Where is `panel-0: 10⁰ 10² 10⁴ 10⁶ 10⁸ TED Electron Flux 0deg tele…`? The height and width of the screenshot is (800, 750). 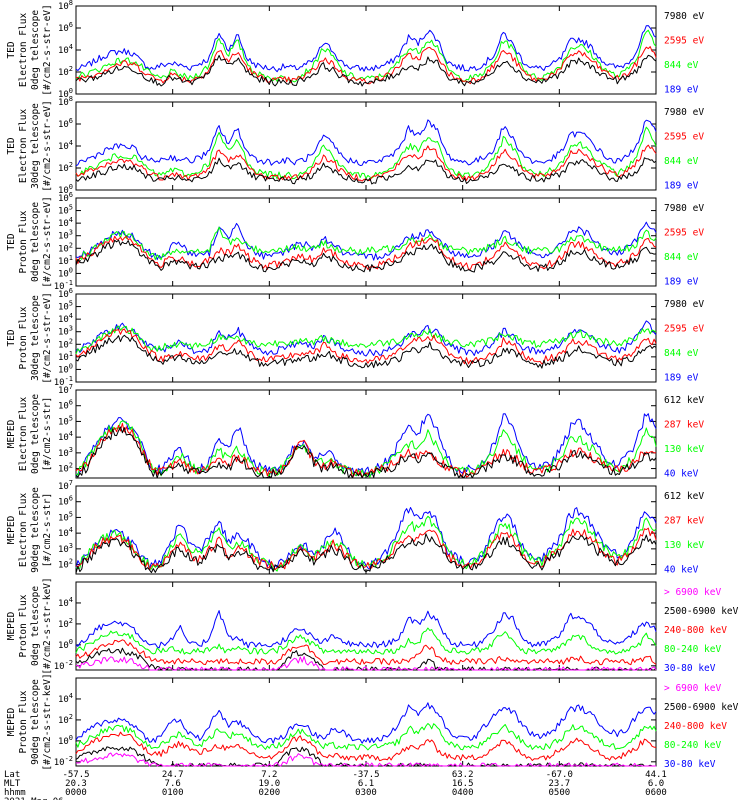
panel-0: 10⁰ 10² 10⁴ 10⁶ 10⁸ TED Electron Flux 0deg tele… is located at coordinates (355, 50).